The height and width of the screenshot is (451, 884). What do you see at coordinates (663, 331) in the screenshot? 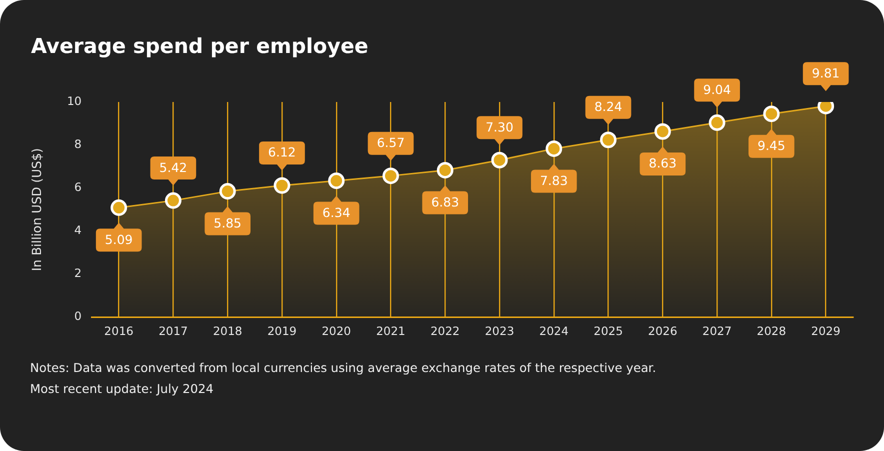
I see `x-tick-label: 2026` at bounding box center [663, 331].